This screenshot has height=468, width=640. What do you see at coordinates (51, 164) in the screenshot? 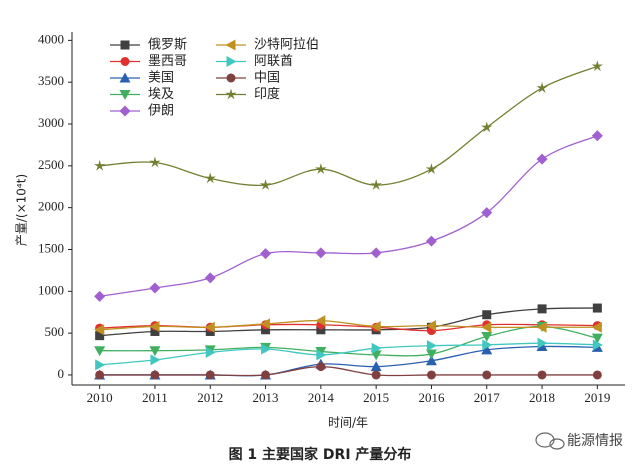
I see `y-tick-label: 2500` at bounding box center [51, 164].